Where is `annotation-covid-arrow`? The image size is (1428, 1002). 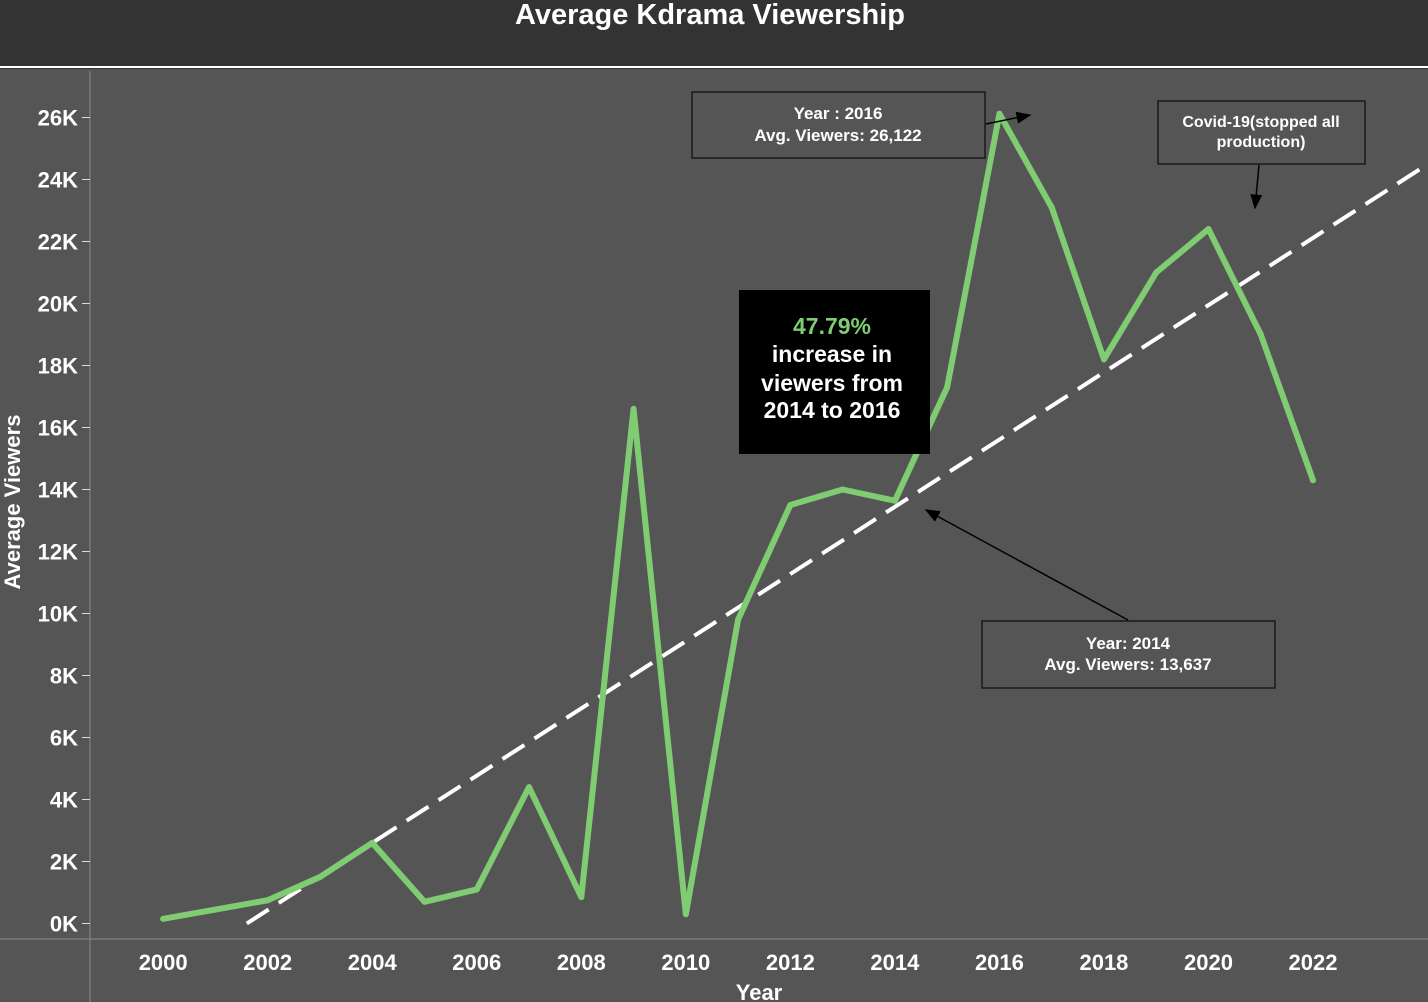 annotation-covid-arrow is located at coordinates (1256, 187).